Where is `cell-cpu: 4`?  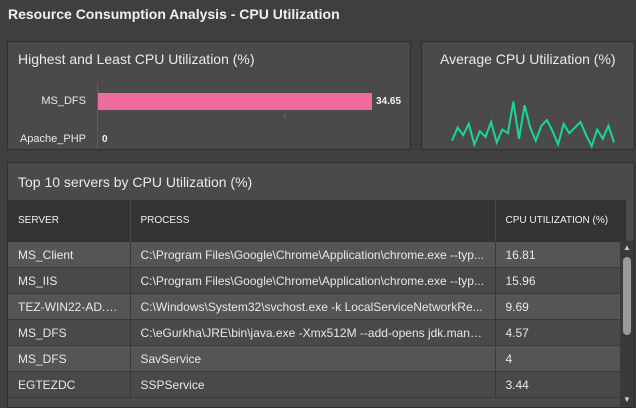 cell-cpu: 4 is located at coordinates (560, 358).